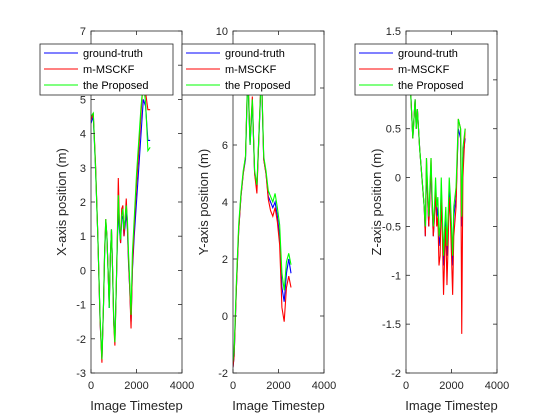 This screenshot has height=420, width=560. I want to click on y-tick-label: 1.5, so click(393, 32).